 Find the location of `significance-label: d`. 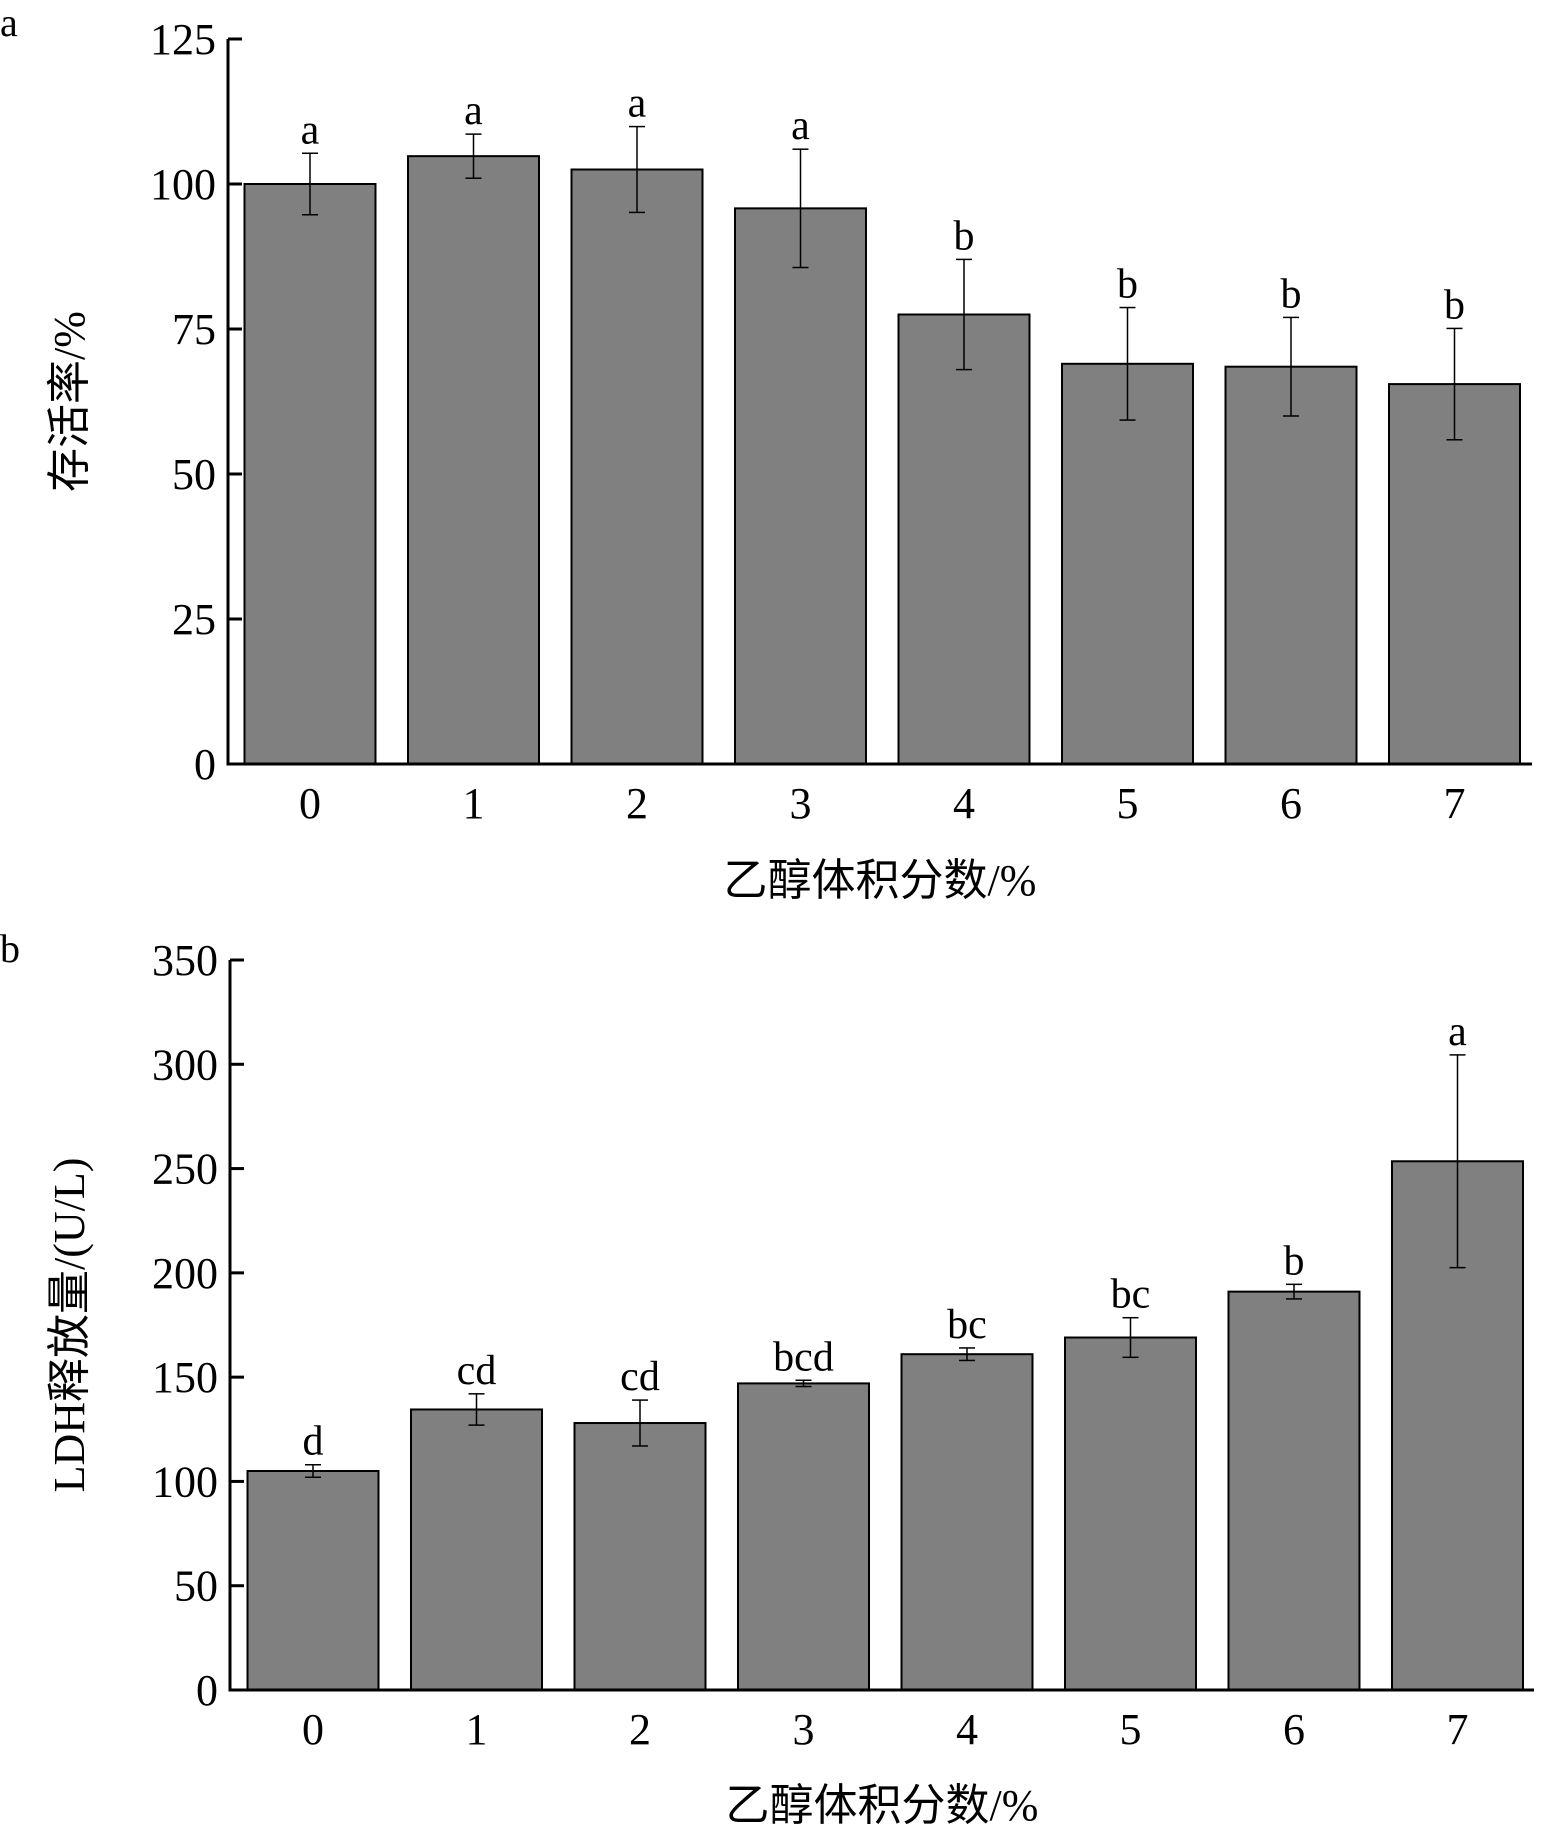

significance-label: d is located at coordinates (313, 1442).